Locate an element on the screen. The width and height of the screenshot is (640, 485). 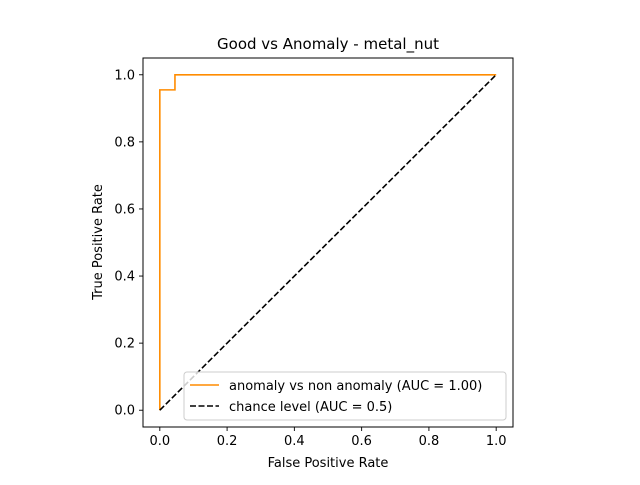
legend-label-0: anomaly vs non anomaly (AUC = 1.00) is located at coordinates (355, 386).